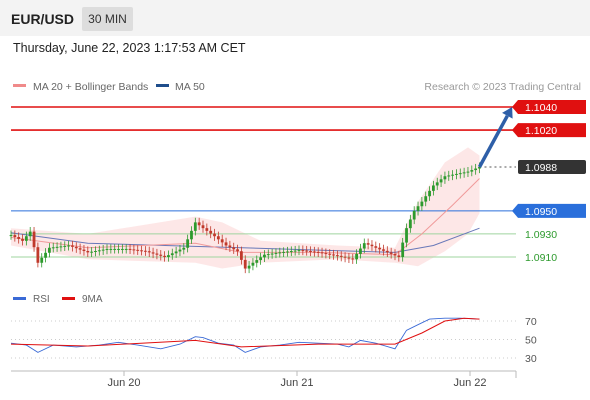 This screenshot has width=590, height=400. What do you see at coordinates (531, 359) in the screenshot?
I see `rsi-tick-label: 30` at bounding box center [531, 359].